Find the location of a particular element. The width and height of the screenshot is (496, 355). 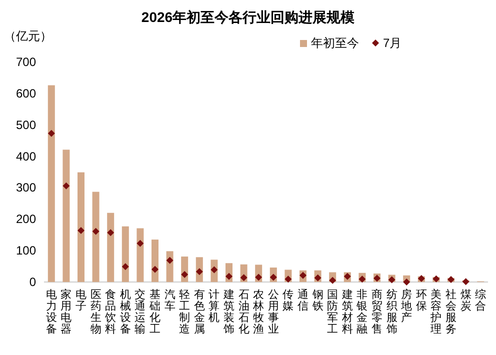

x-tick-label: 钢铁 is located at coordinates (317, 300).